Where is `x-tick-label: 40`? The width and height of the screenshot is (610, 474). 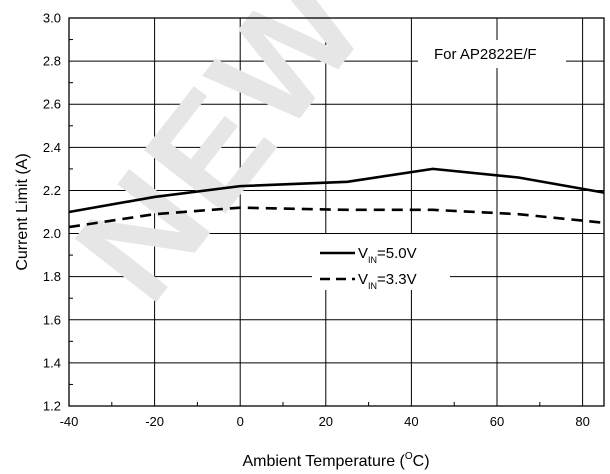
x-tick-label: 40 is located at coordinates (411, 421).